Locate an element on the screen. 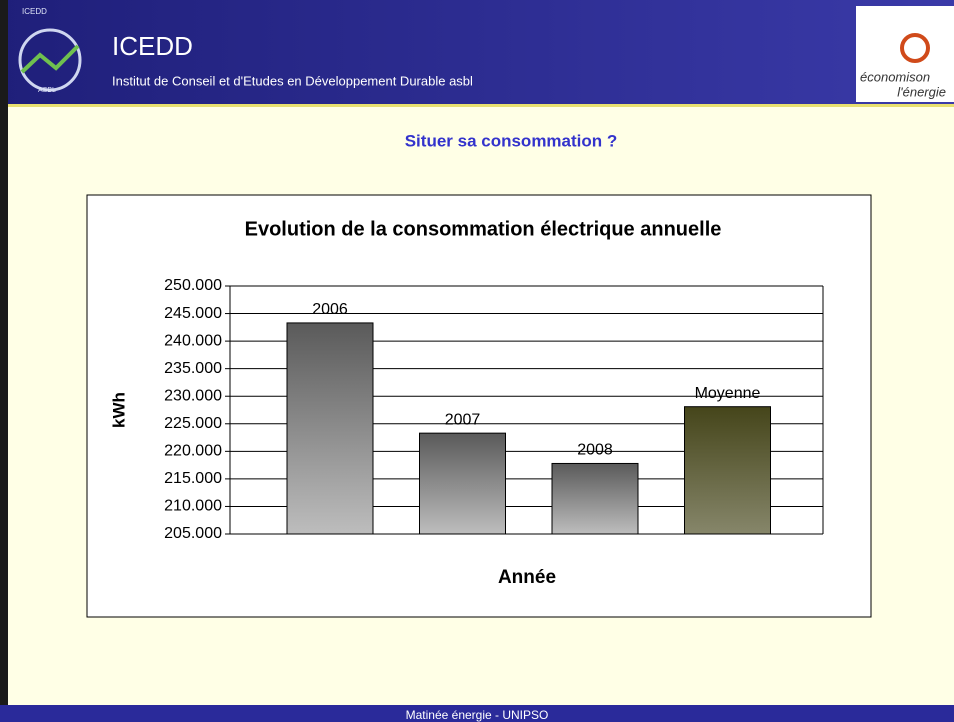  header-band is located at coordinates (477, 52).